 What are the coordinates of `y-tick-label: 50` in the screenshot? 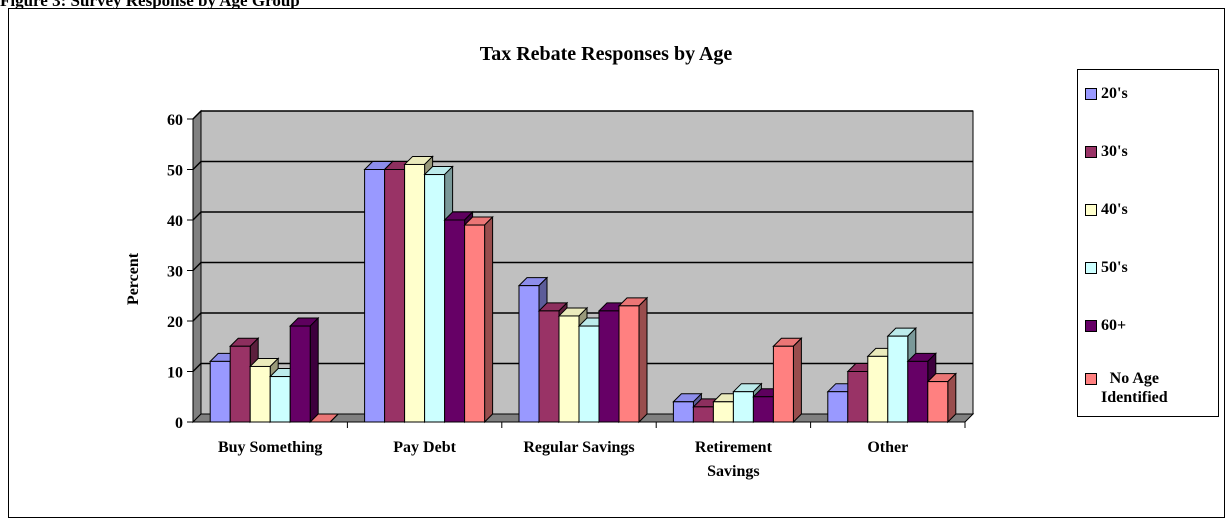 It's located at (175, 171).